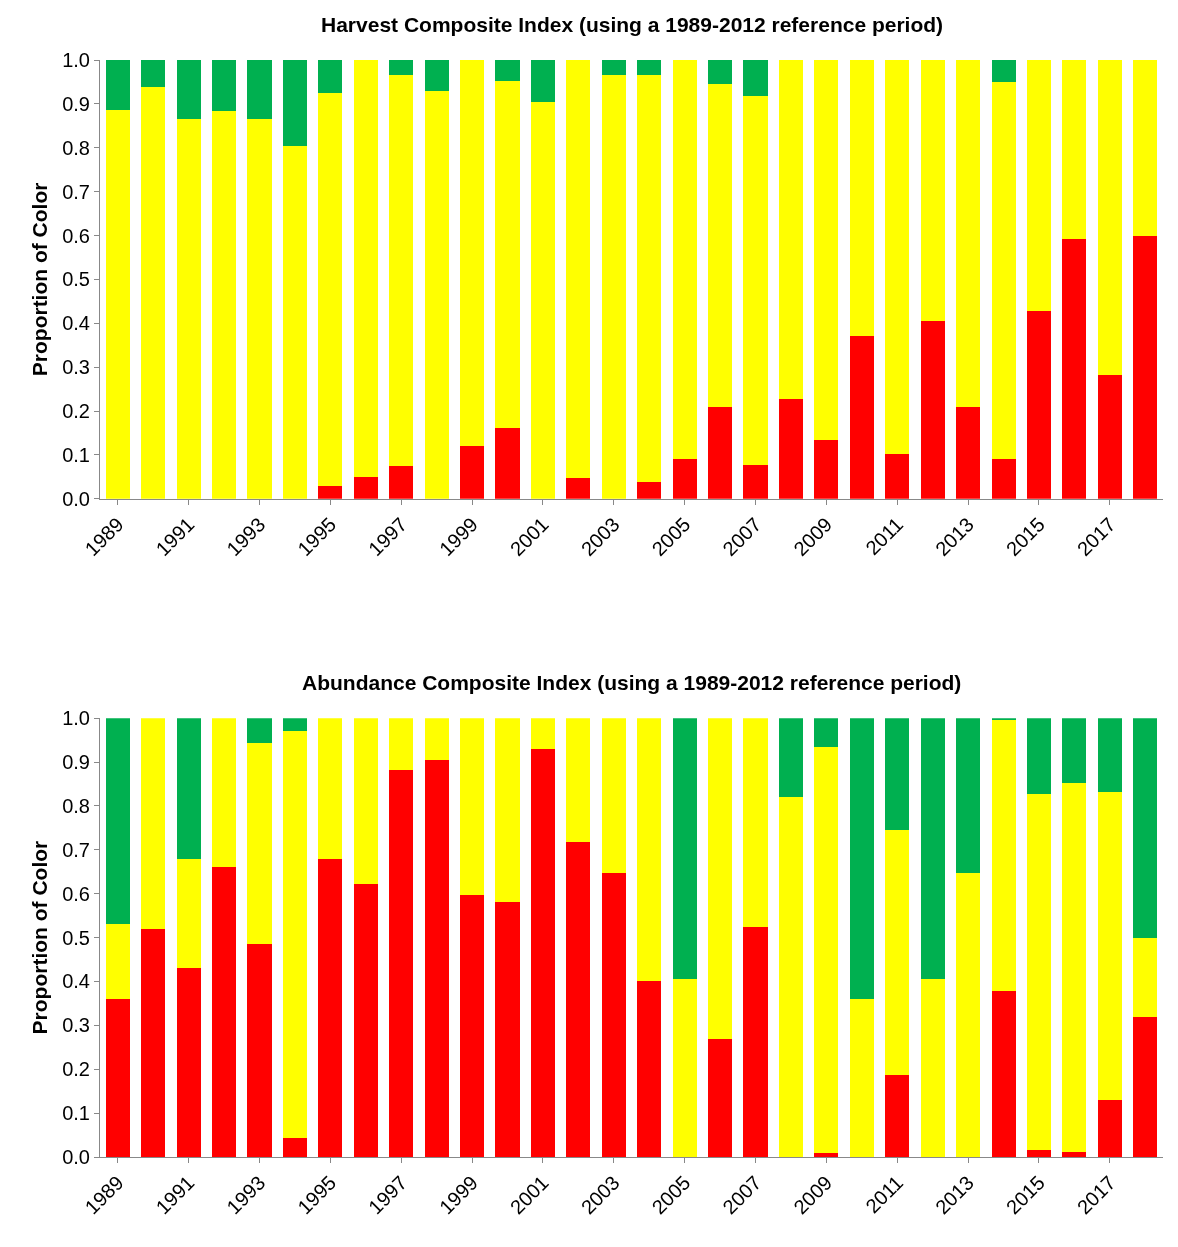 The height and width of the screenshot is (1247, 1178). What do you see at coordinates (76, 411) in the screenshot?
I see `y-tick-label: 0.2` at bounding box center [76, 411].